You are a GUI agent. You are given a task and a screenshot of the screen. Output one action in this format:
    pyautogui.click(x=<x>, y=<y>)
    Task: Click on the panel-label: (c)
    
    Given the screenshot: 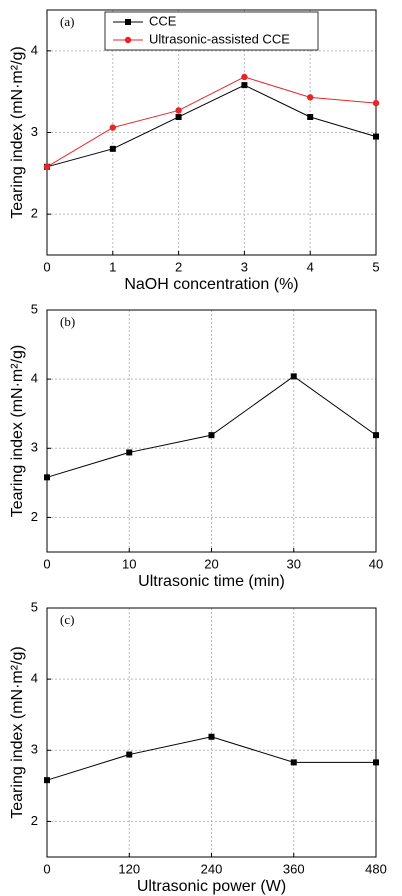 What is the action you would take?
    pyautogui.click(x=67, y=619)
    